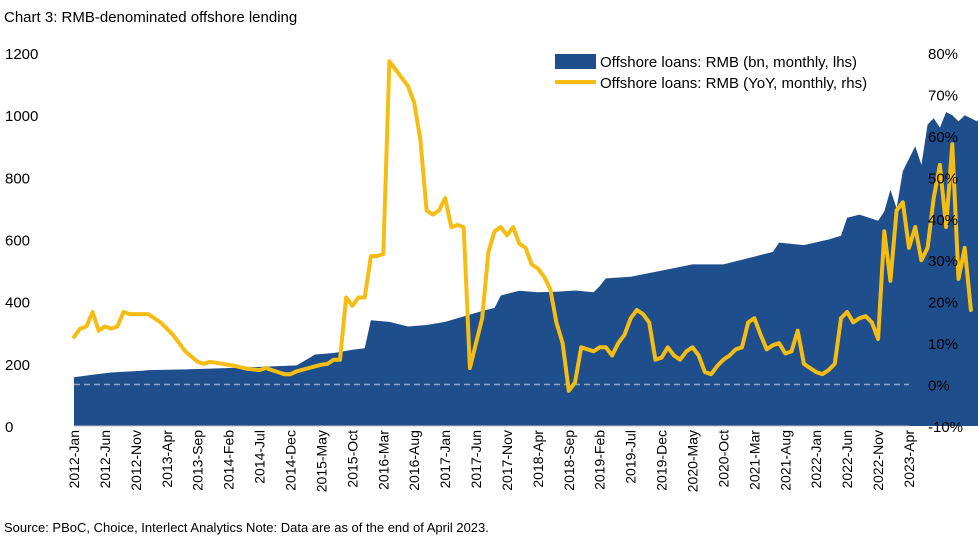 The width and height of the screenshot is (978, 541). Describe the element at coordinates (21, 116) in the screenshot. I see `left-axis-tick-label: 1000` at that location.